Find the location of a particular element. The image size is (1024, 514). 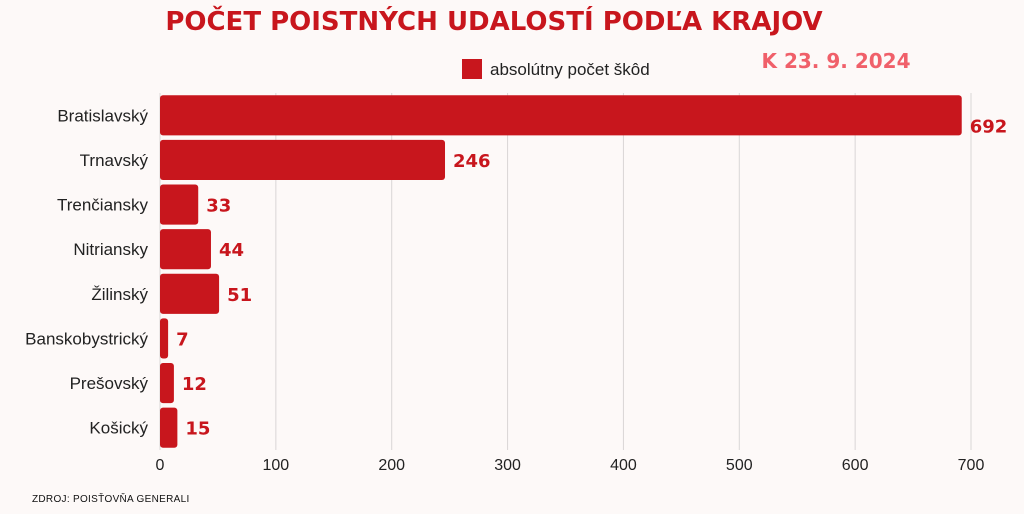

category-label: Trenčiansky is located at coordinates (103, 205).